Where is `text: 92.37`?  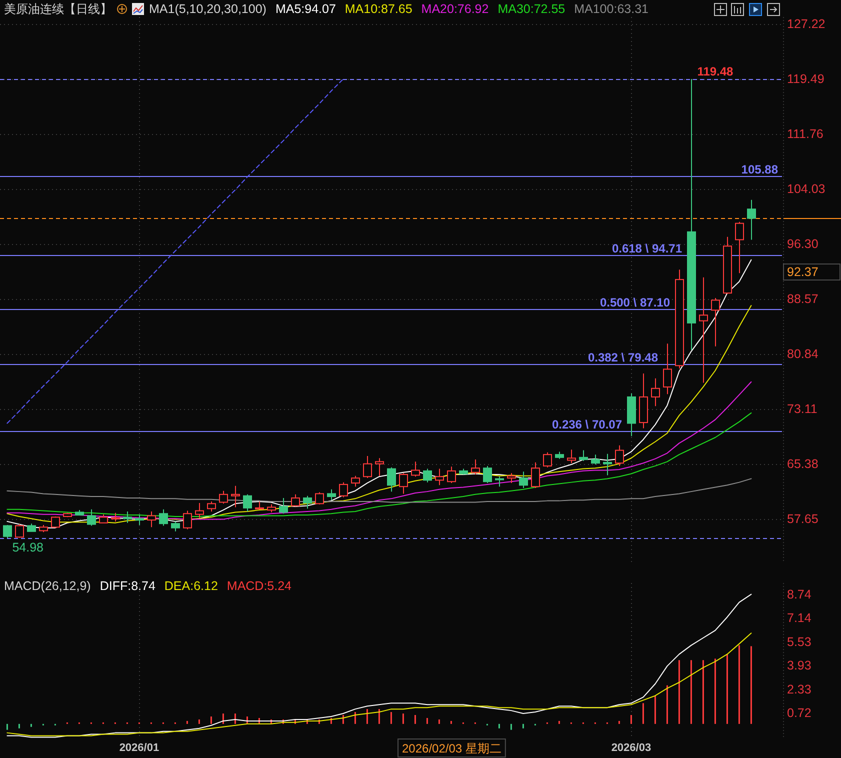 text: 92.37 is located at coordinates (802, 272).